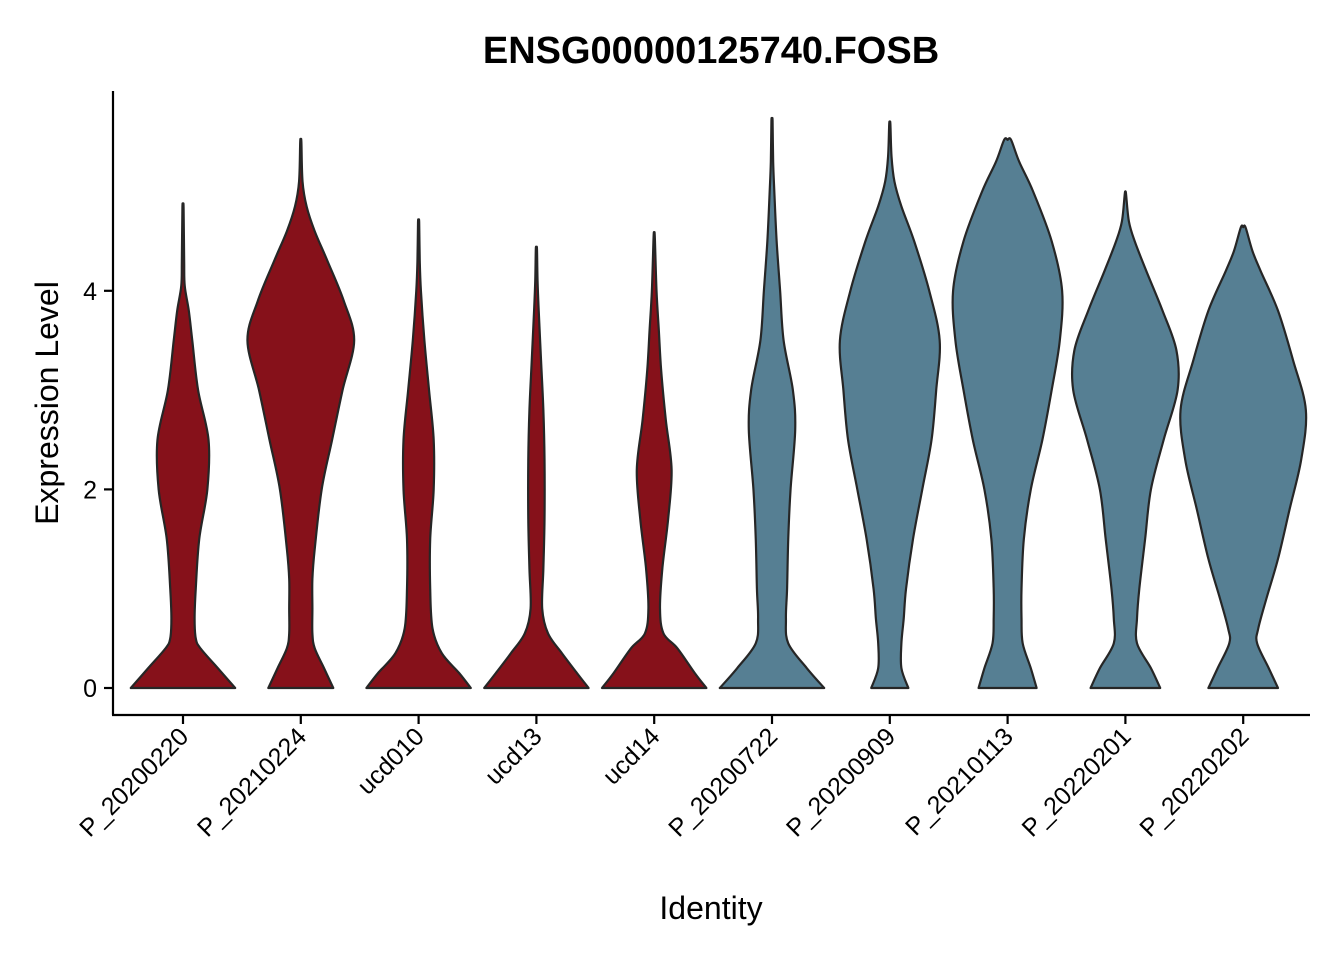  What do you see at coordinates (723, 782) in the screenshot?
I see `x-tick-label: P_20200722` at bounding box center [723, 782].